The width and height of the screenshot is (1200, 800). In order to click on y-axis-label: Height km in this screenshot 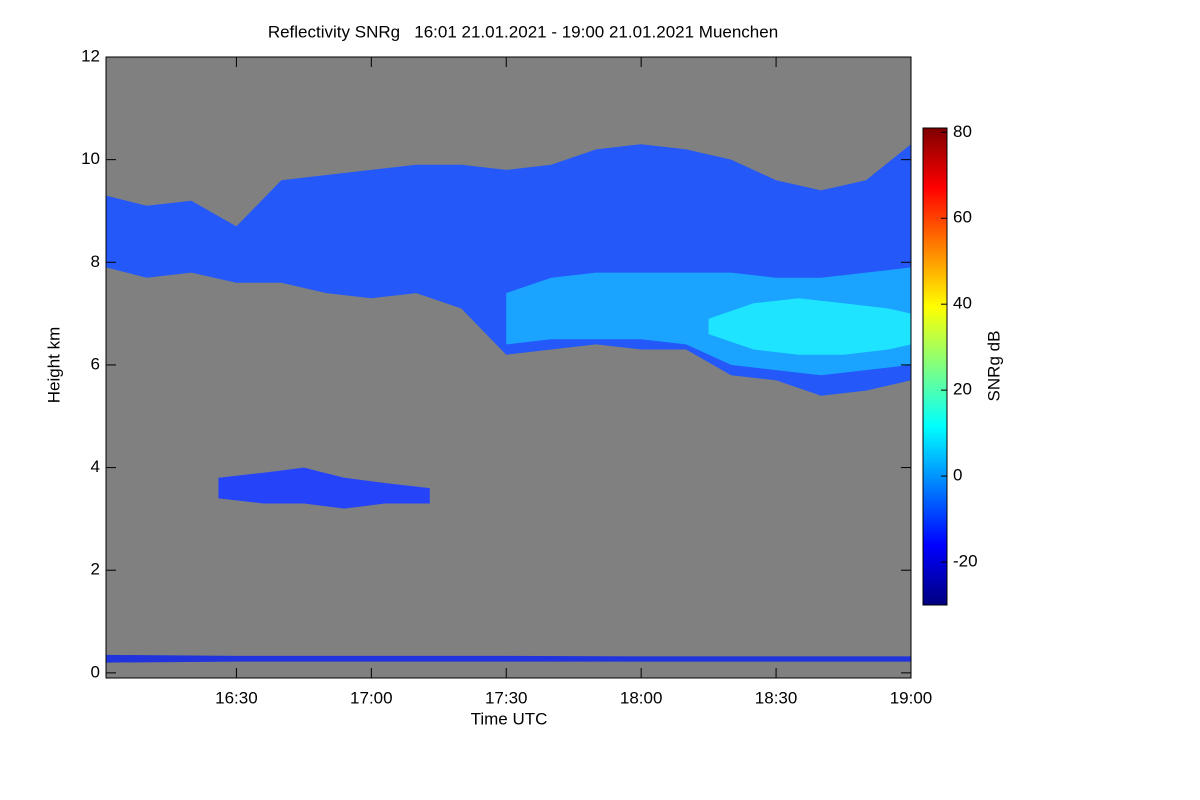, I will do `click(53, 365)`.